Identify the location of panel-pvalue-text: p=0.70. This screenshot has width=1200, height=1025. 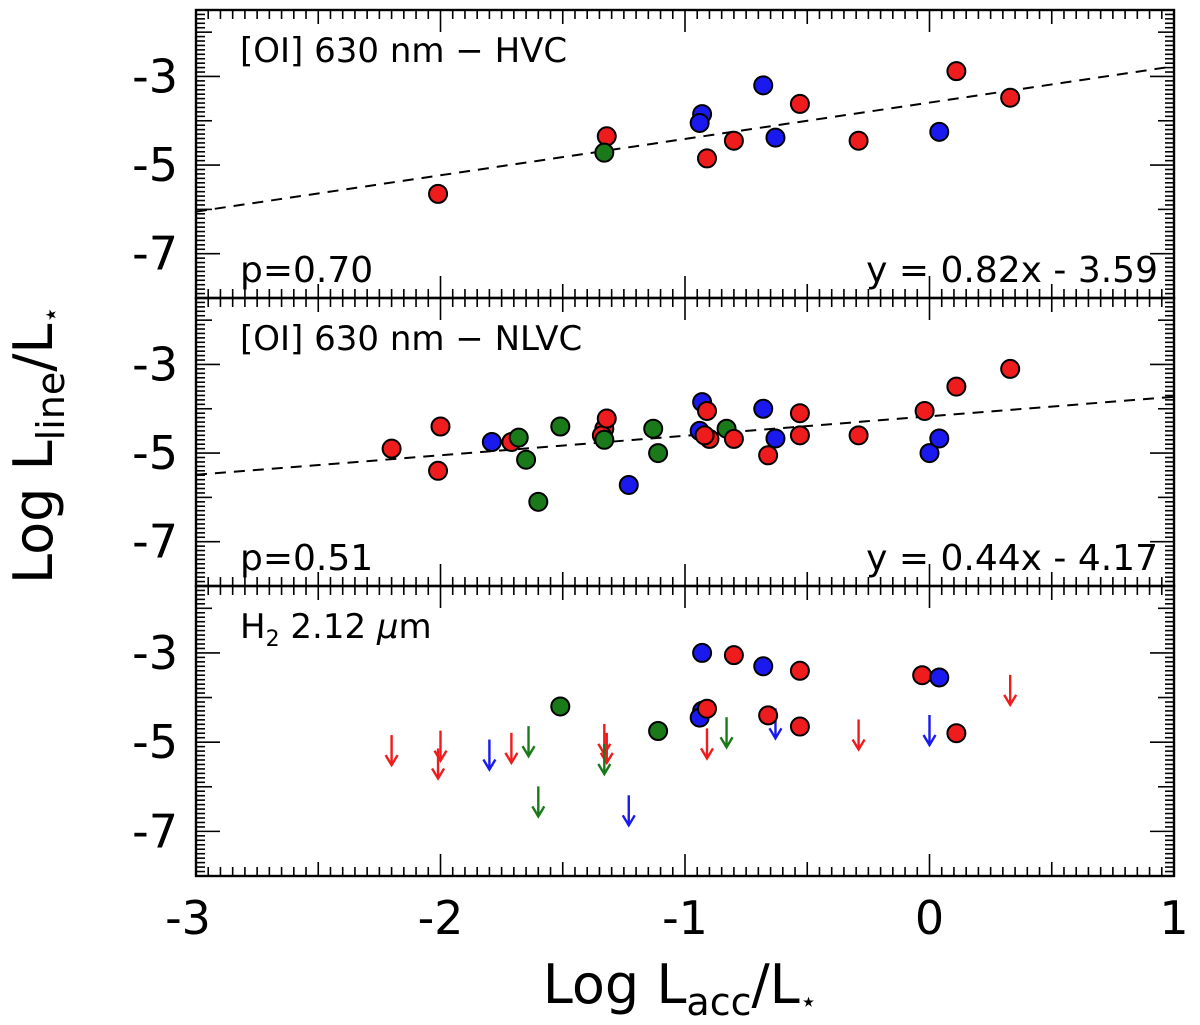
(306, 270).